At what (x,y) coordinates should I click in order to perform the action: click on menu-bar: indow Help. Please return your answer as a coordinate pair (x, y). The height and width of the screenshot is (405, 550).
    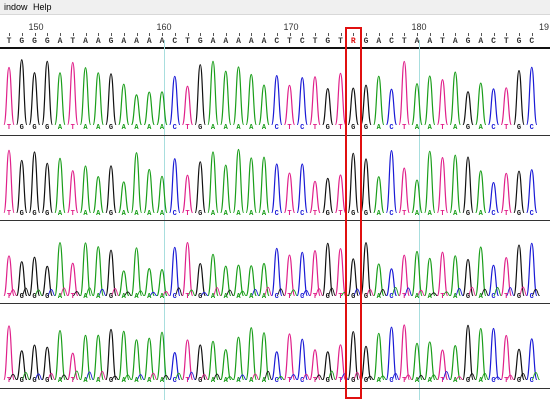
    Looking at the image, I should click on (275, 7).